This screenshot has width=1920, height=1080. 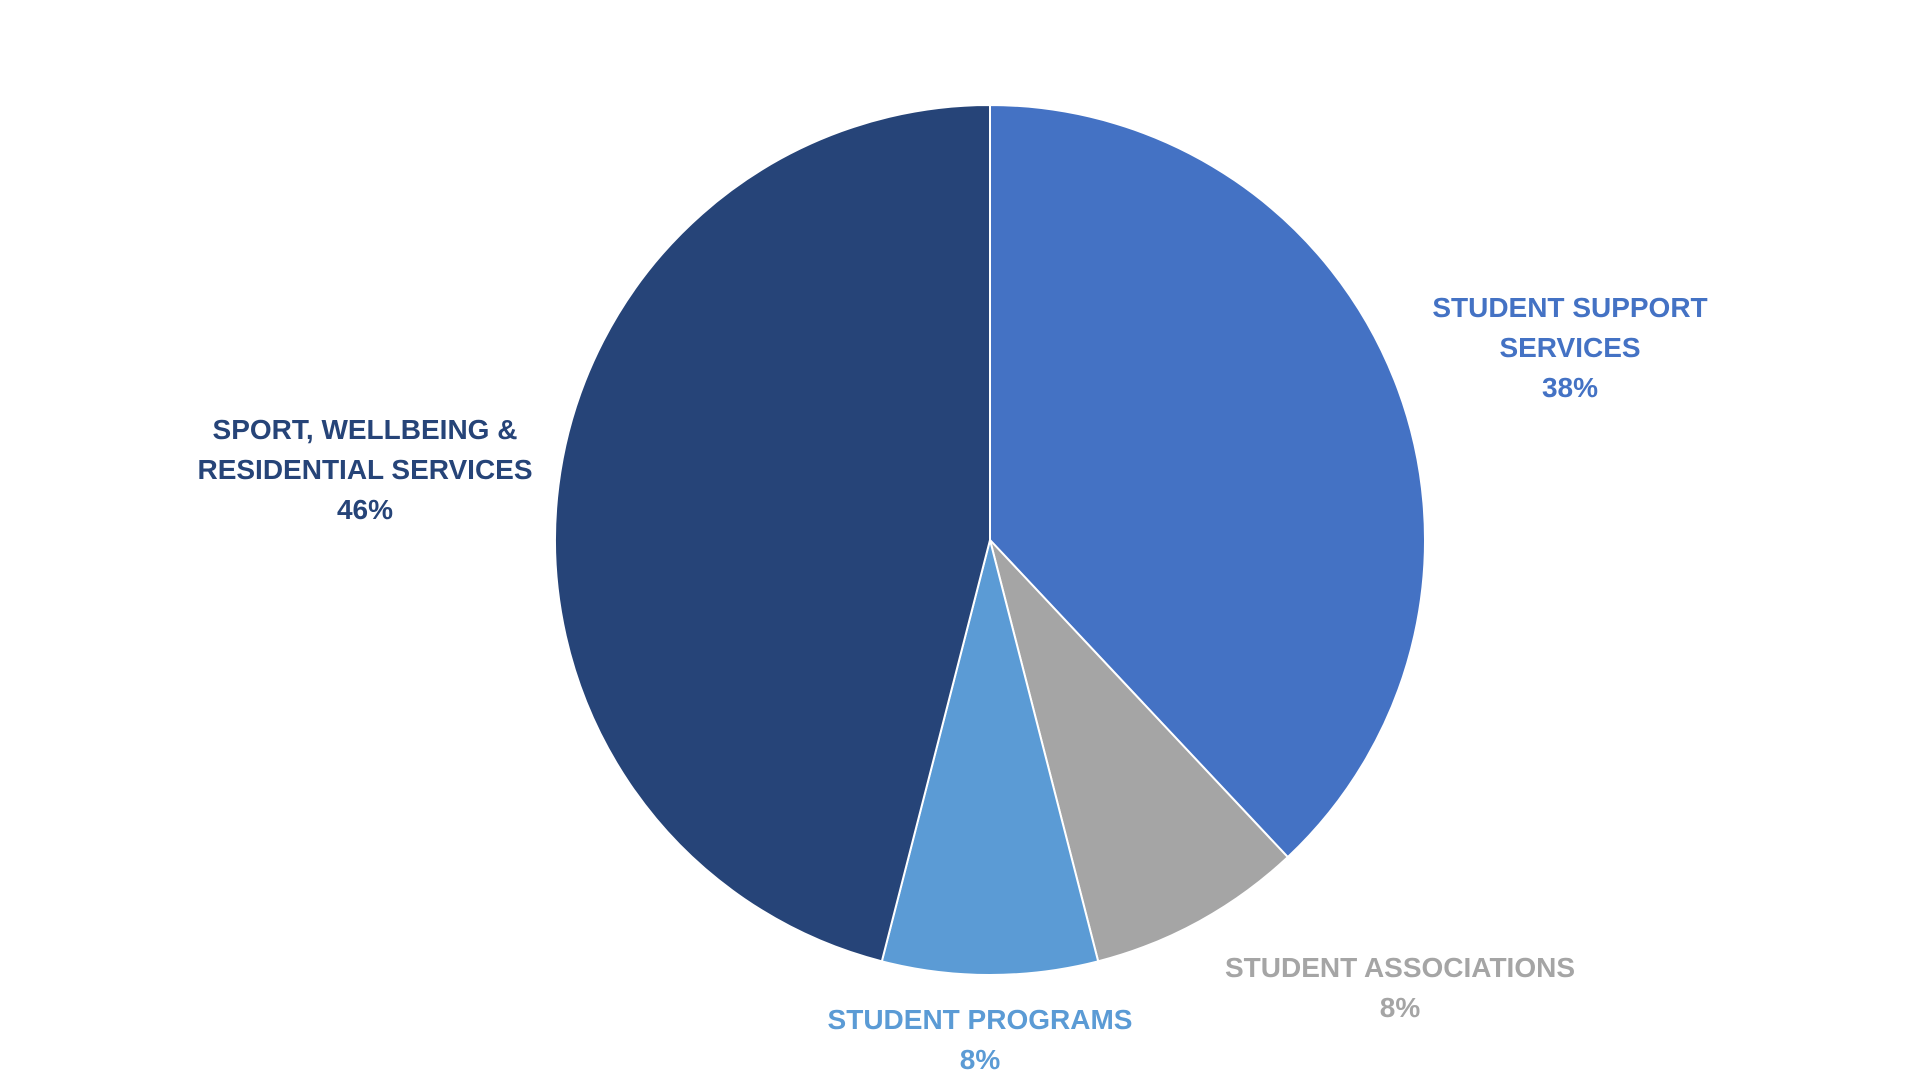 I want to click on slice-label-line: SERVICES, so click(x=1570, y=347).